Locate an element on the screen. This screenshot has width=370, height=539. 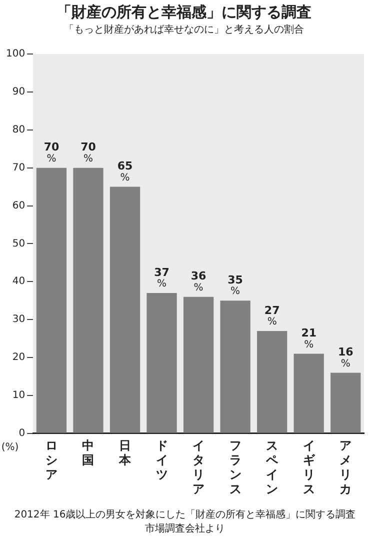
data-label: 21% is located at coordinates (309, 338).